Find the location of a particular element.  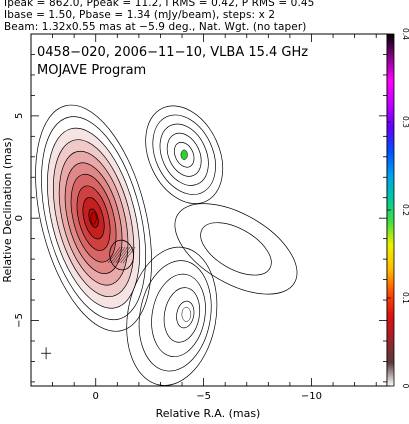

contour-peak-jet-knot-north is located at coordinates (184, 154).